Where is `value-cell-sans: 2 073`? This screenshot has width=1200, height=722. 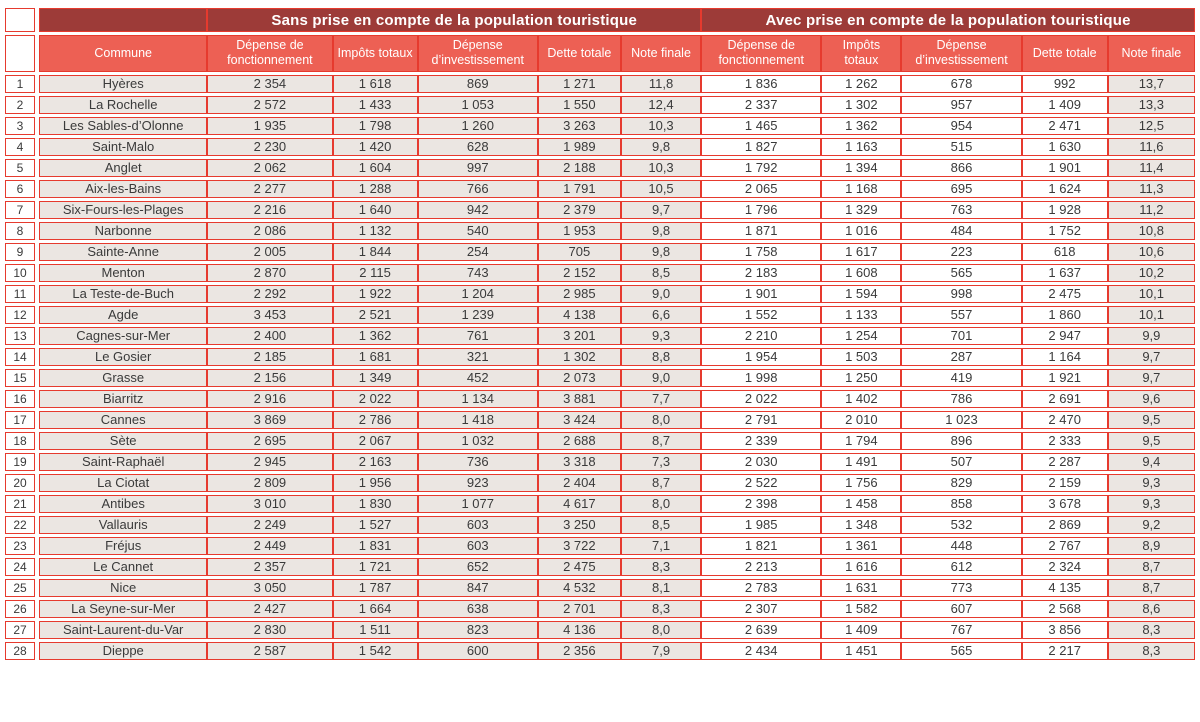 value-cell-sans: 2 073 is located at coordinates (579, 377).